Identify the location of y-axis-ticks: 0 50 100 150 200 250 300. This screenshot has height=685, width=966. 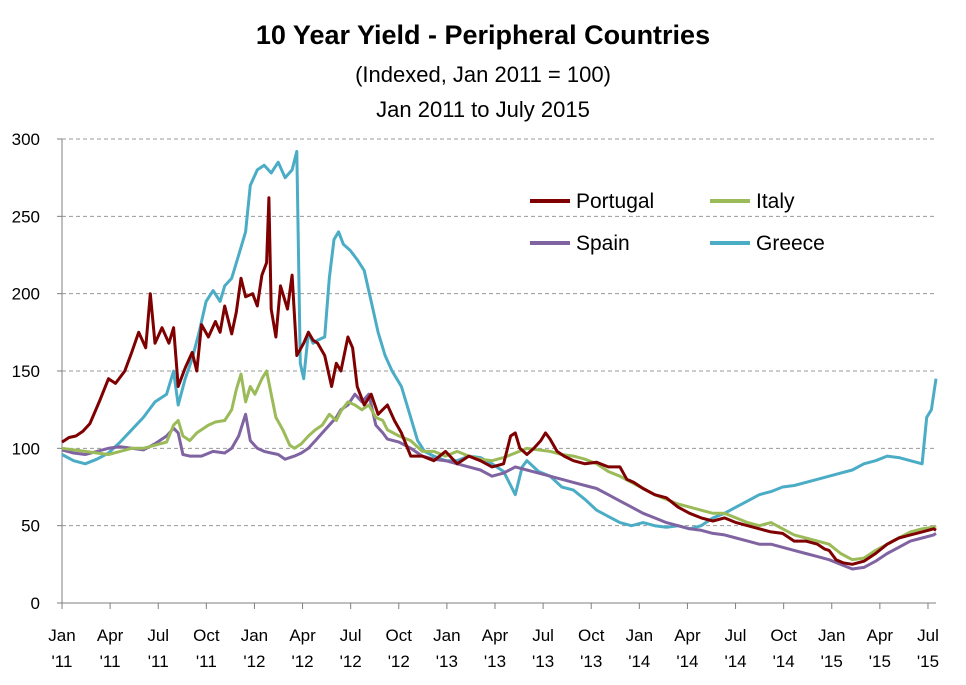
(37, 371).